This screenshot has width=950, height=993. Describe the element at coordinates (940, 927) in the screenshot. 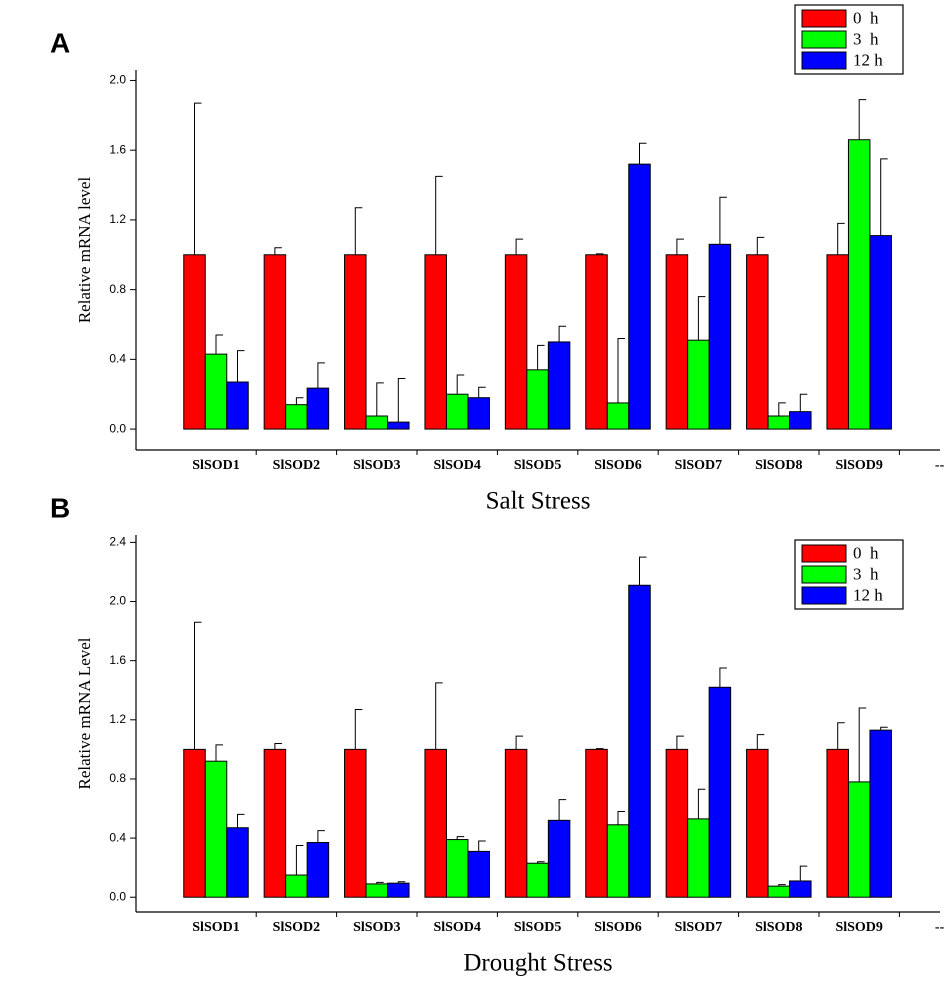

I see `x-tick-label: --` at that location.